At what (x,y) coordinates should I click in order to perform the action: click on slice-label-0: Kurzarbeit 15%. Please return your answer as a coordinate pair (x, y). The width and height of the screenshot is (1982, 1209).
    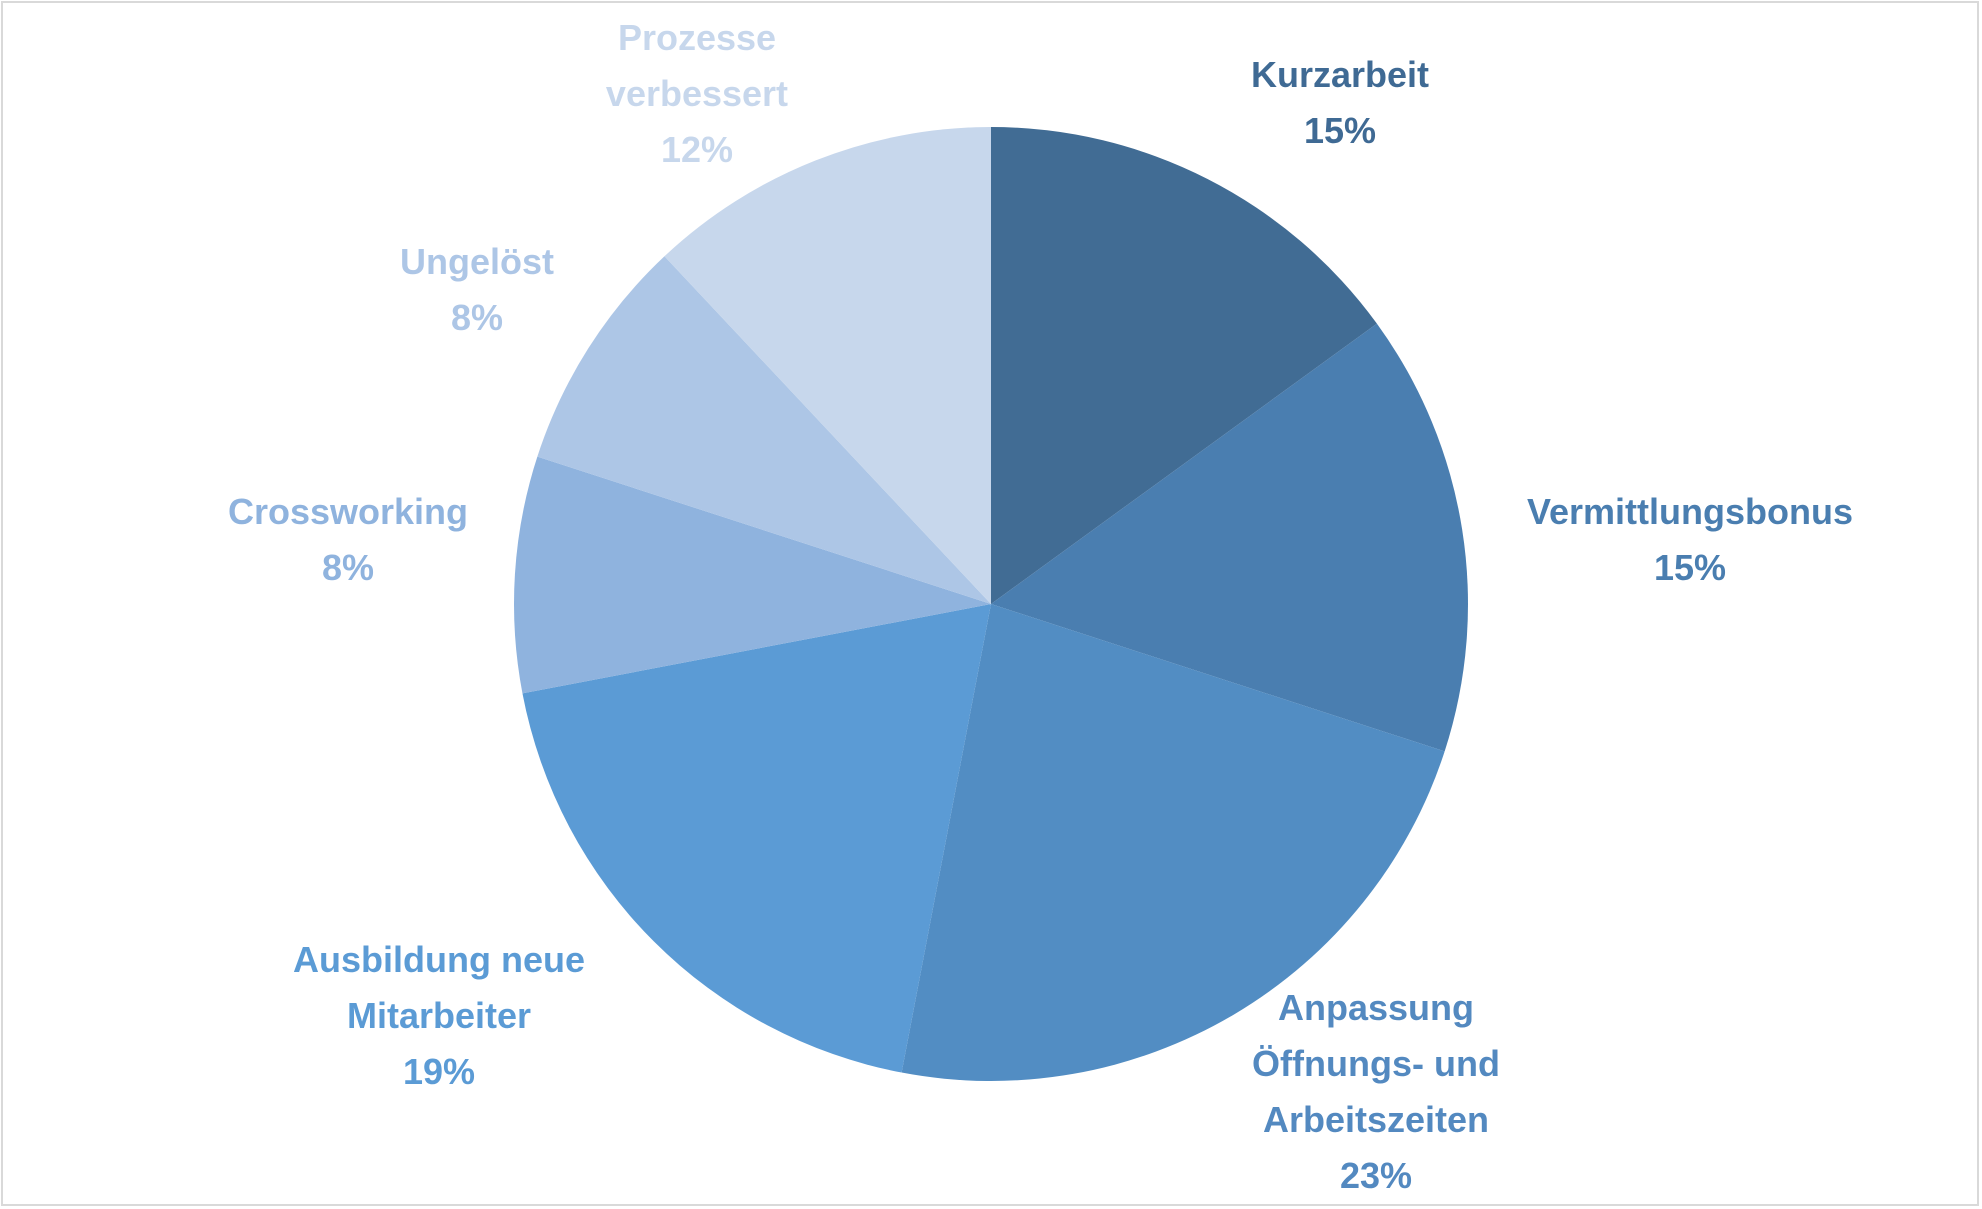
    Looking at the image, I should click on (1340, 102).